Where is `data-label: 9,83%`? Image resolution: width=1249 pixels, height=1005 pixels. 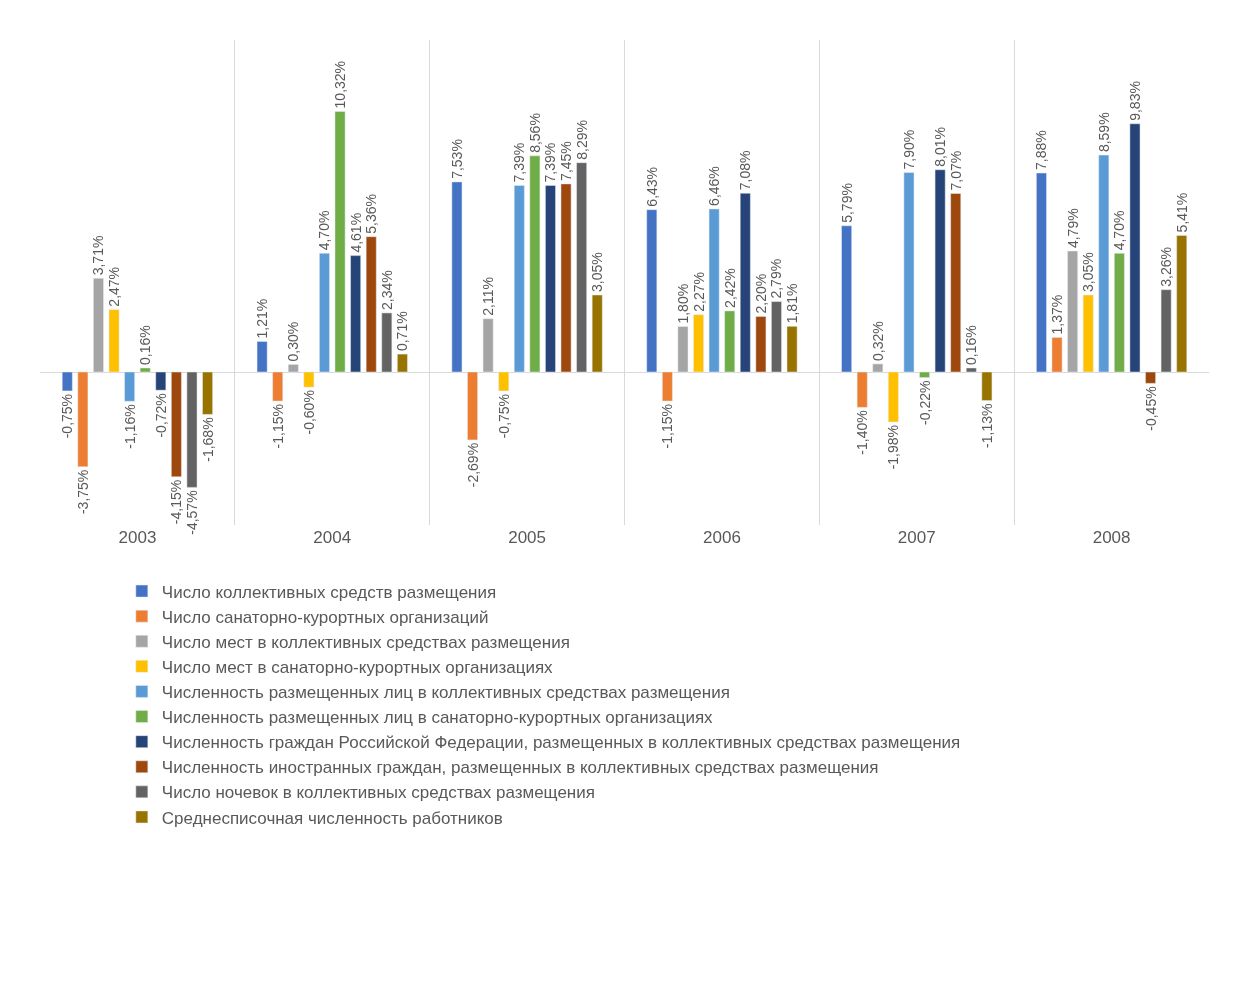
data-label: 9,83% is located at coordinates (1134, 101).